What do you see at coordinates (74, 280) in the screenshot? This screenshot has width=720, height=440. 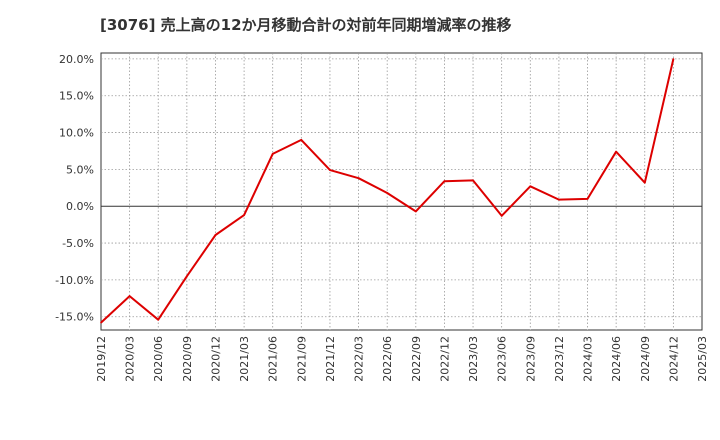 I see `y-tick-label: -10.0%` at bounding box center [74, 280].